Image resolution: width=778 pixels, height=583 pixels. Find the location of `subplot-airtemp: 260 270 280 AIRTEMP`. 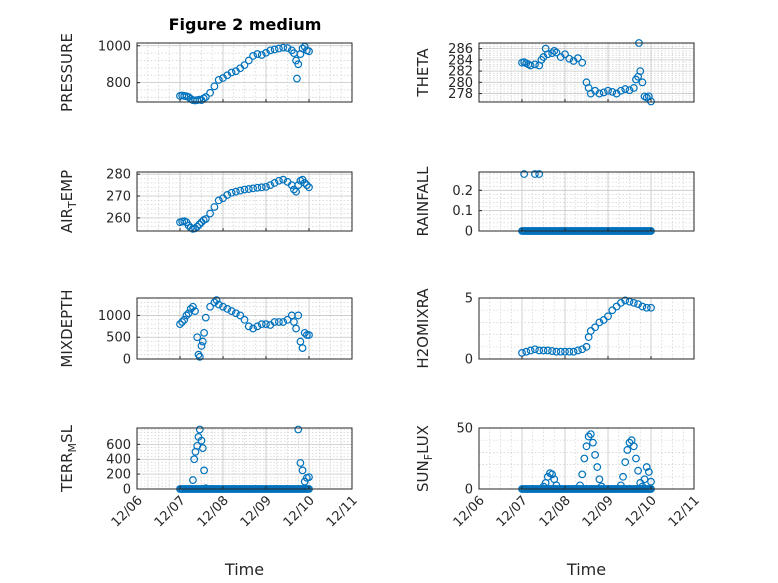

subplot-airtemp: 260 270 280 AIRTEMP is located at coordinates (205, 200).